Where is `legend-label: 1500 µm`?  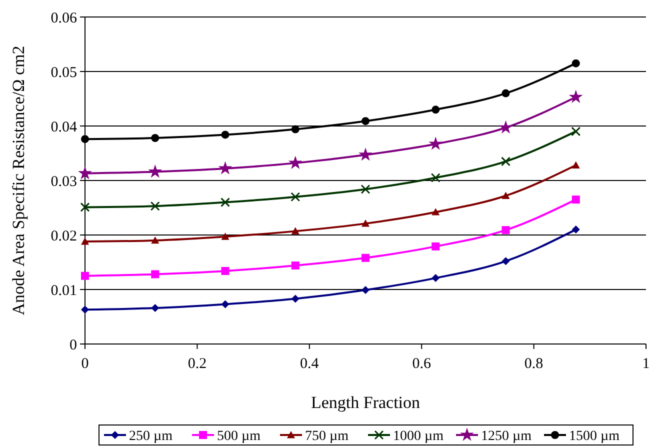
legend-label: 1500 µm is located at coordinates (594, 436).